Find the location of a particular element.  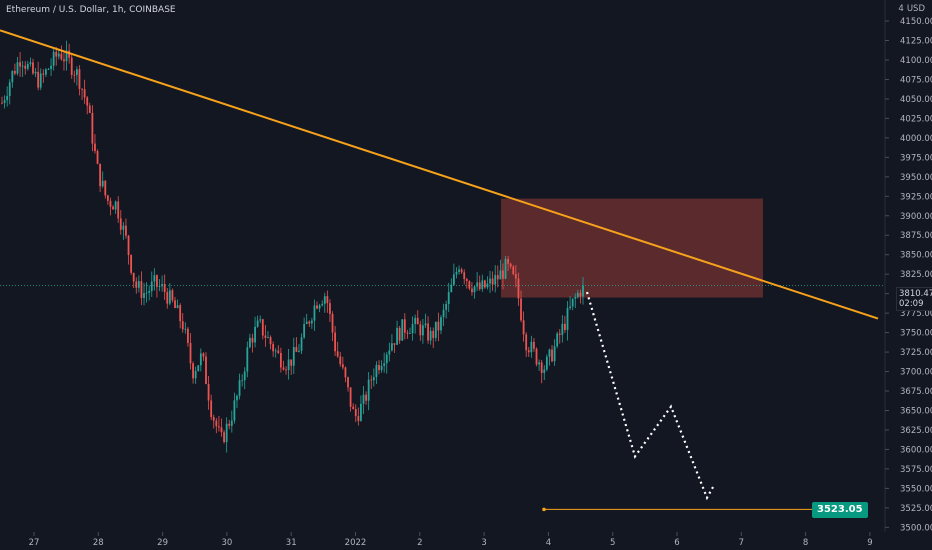

x-tick-label: 5 is located at coordinates (612, 543).